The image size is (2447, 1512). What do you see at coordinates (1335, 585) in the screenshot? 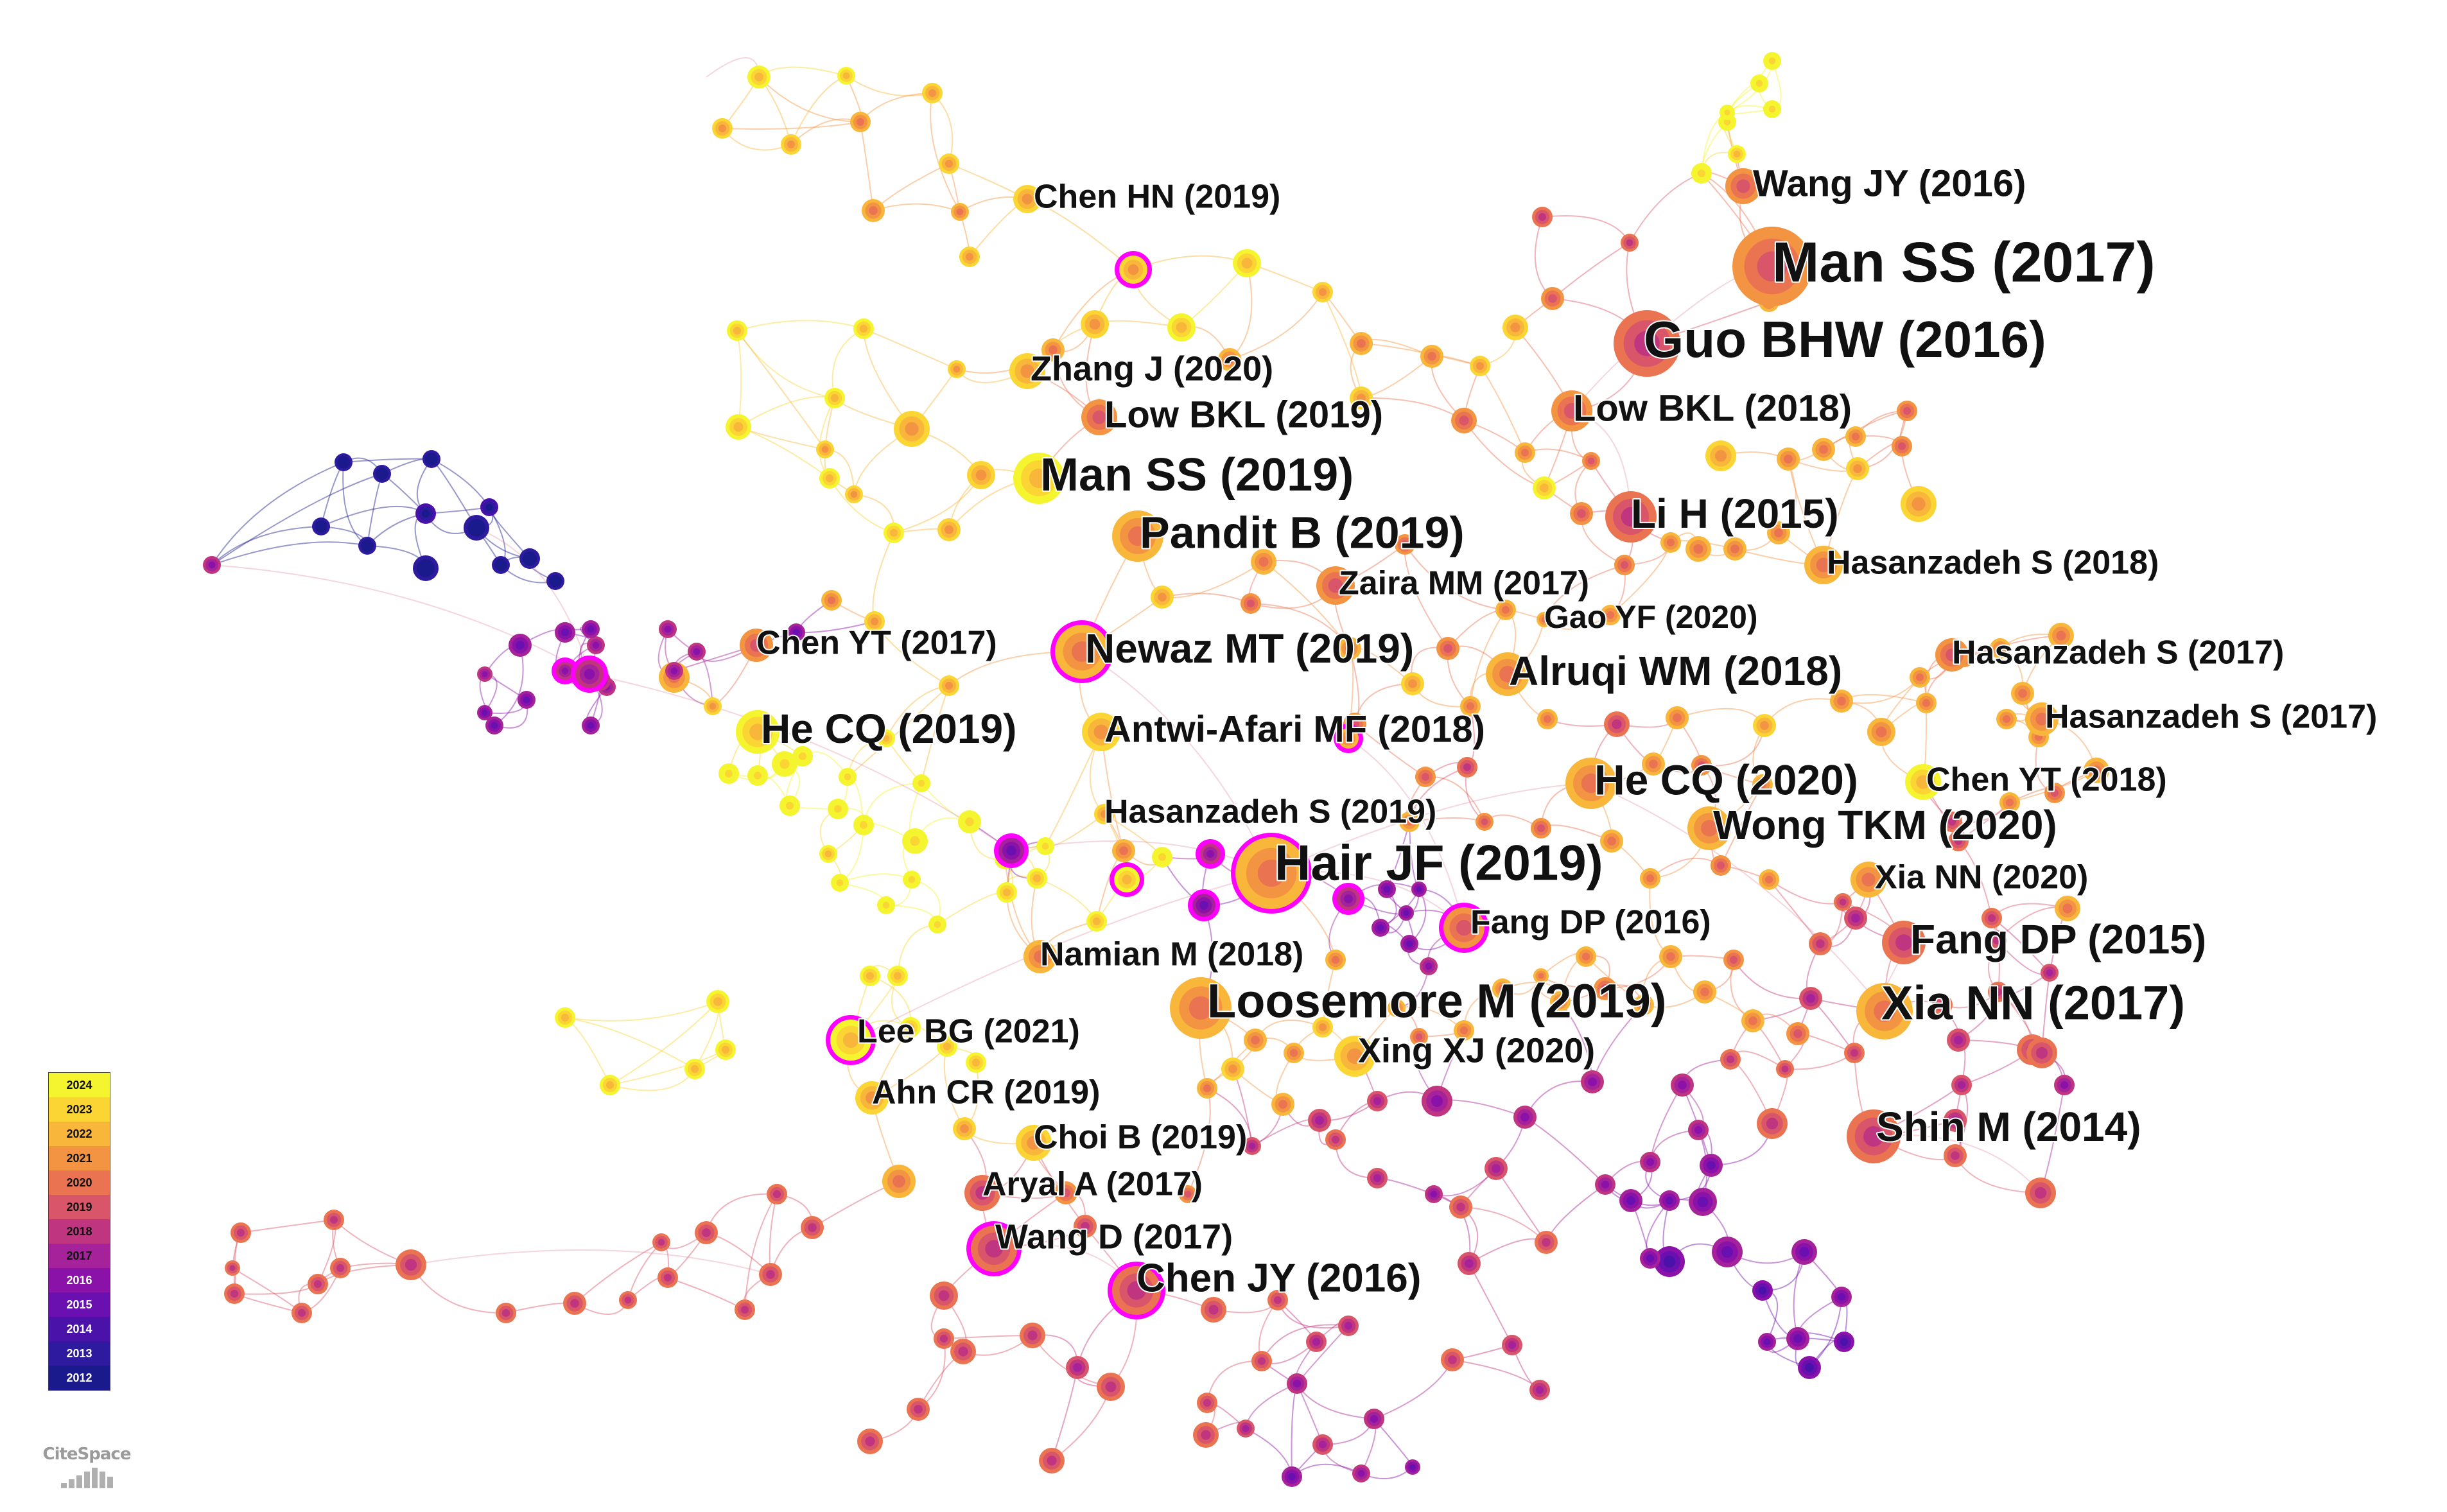
I see `reference-node-zairamm2017` at bounding box center [1335, 585].